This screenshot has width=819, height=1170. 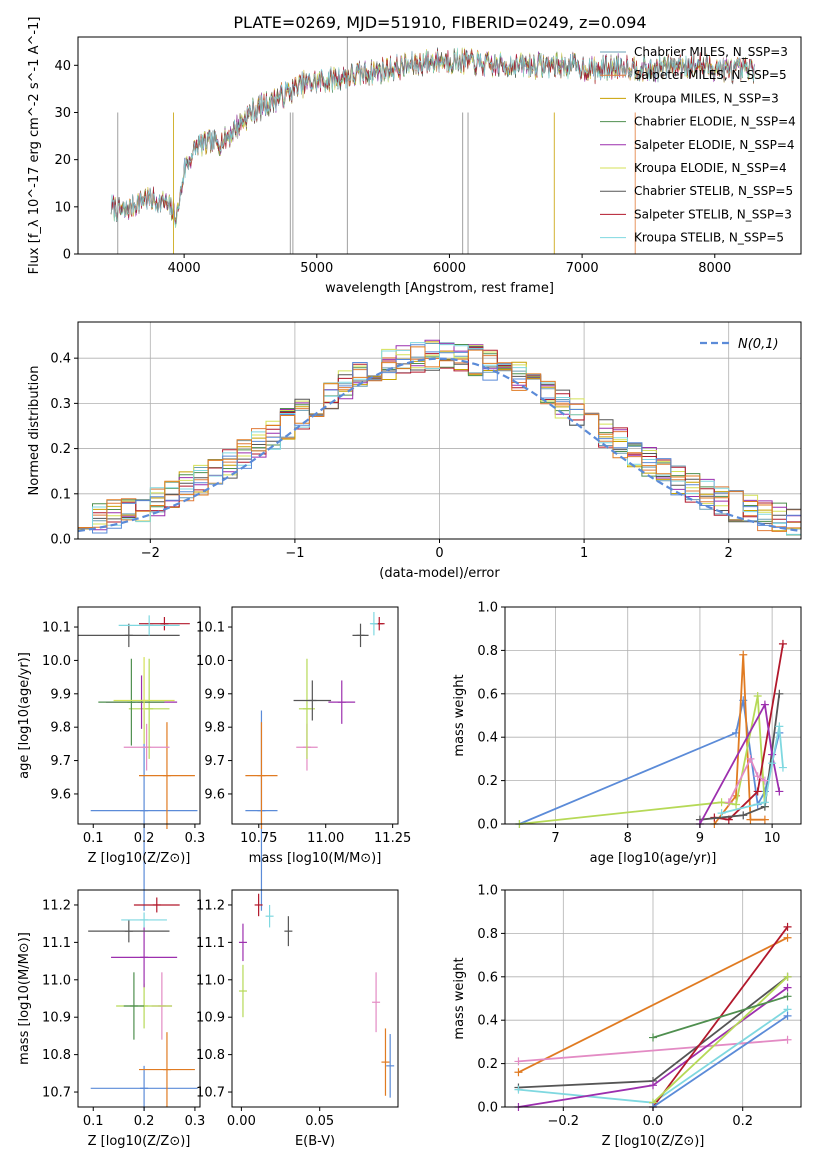 What do you see at coordinates (210, 943) in the screenshot?
I see `y-tick-label: 11.1` at bounding box center [210, 943].